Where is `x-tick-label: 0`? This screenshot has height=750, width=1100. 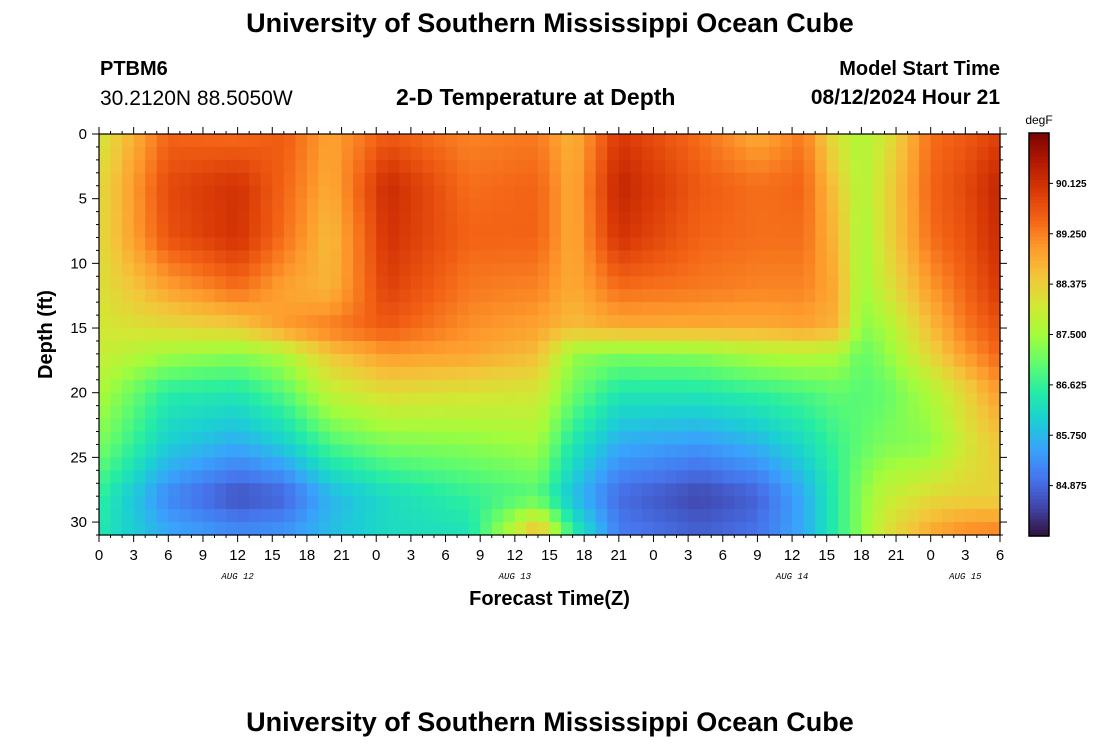 x-tick-label: 0 is located at coordinates (653, 555).